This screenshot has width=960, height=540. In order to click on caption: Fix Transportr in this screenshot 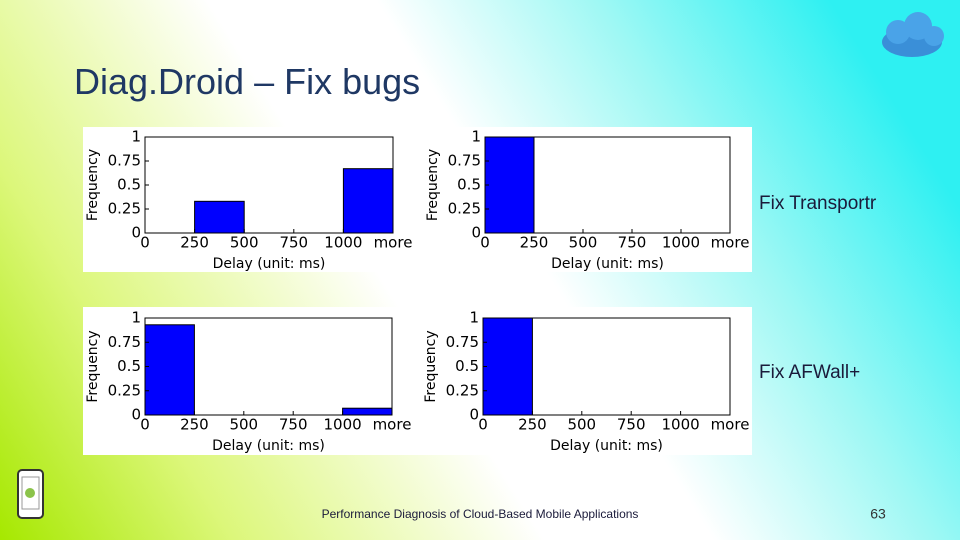, I will do `click(818, 203)`.